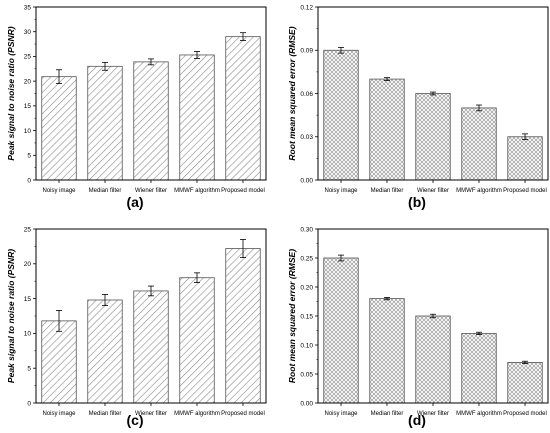 The height and width of the screenshot is (433, 550). I want to click on y-tick-label: 0.10, so click(306, 345).